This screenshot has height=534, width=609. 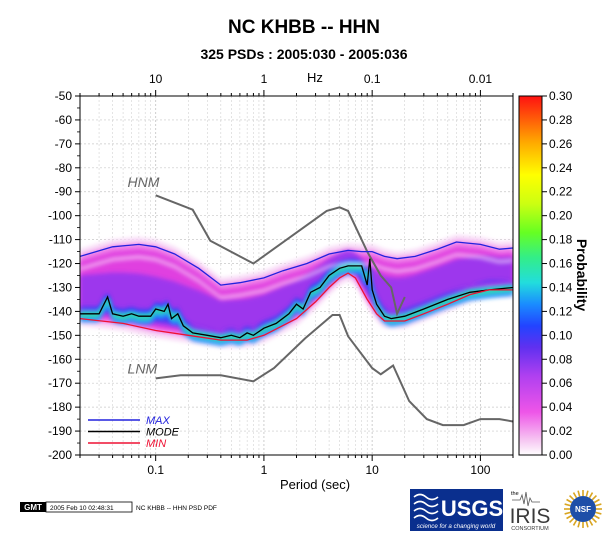 What do you see at coordinates (143, 369) in the screenshot?
I see `lnm-label: LNM` at bounding box center [143, 369].